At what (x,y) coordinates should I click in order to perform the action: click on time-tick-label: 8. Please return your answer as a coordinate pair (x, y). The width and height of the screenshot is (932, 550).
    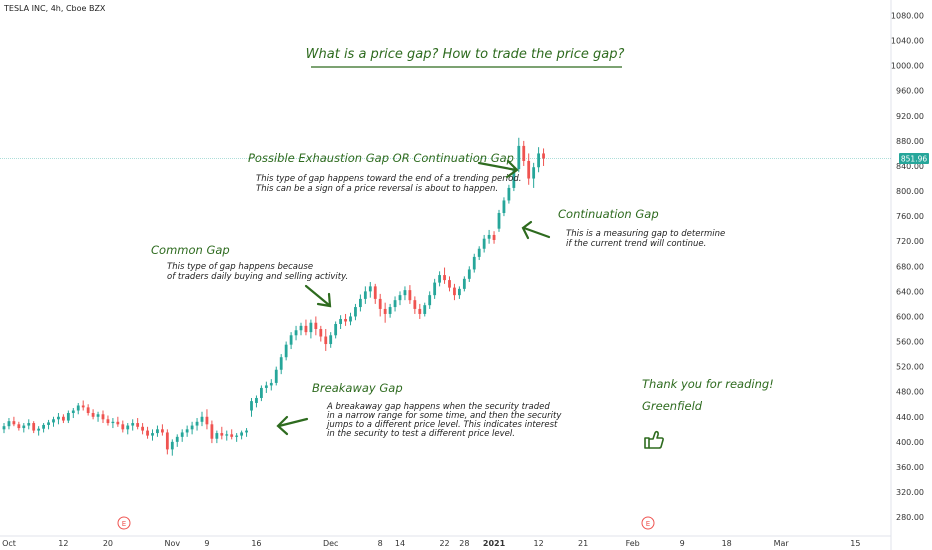
    Looking at the image, I should click on (380, 543).